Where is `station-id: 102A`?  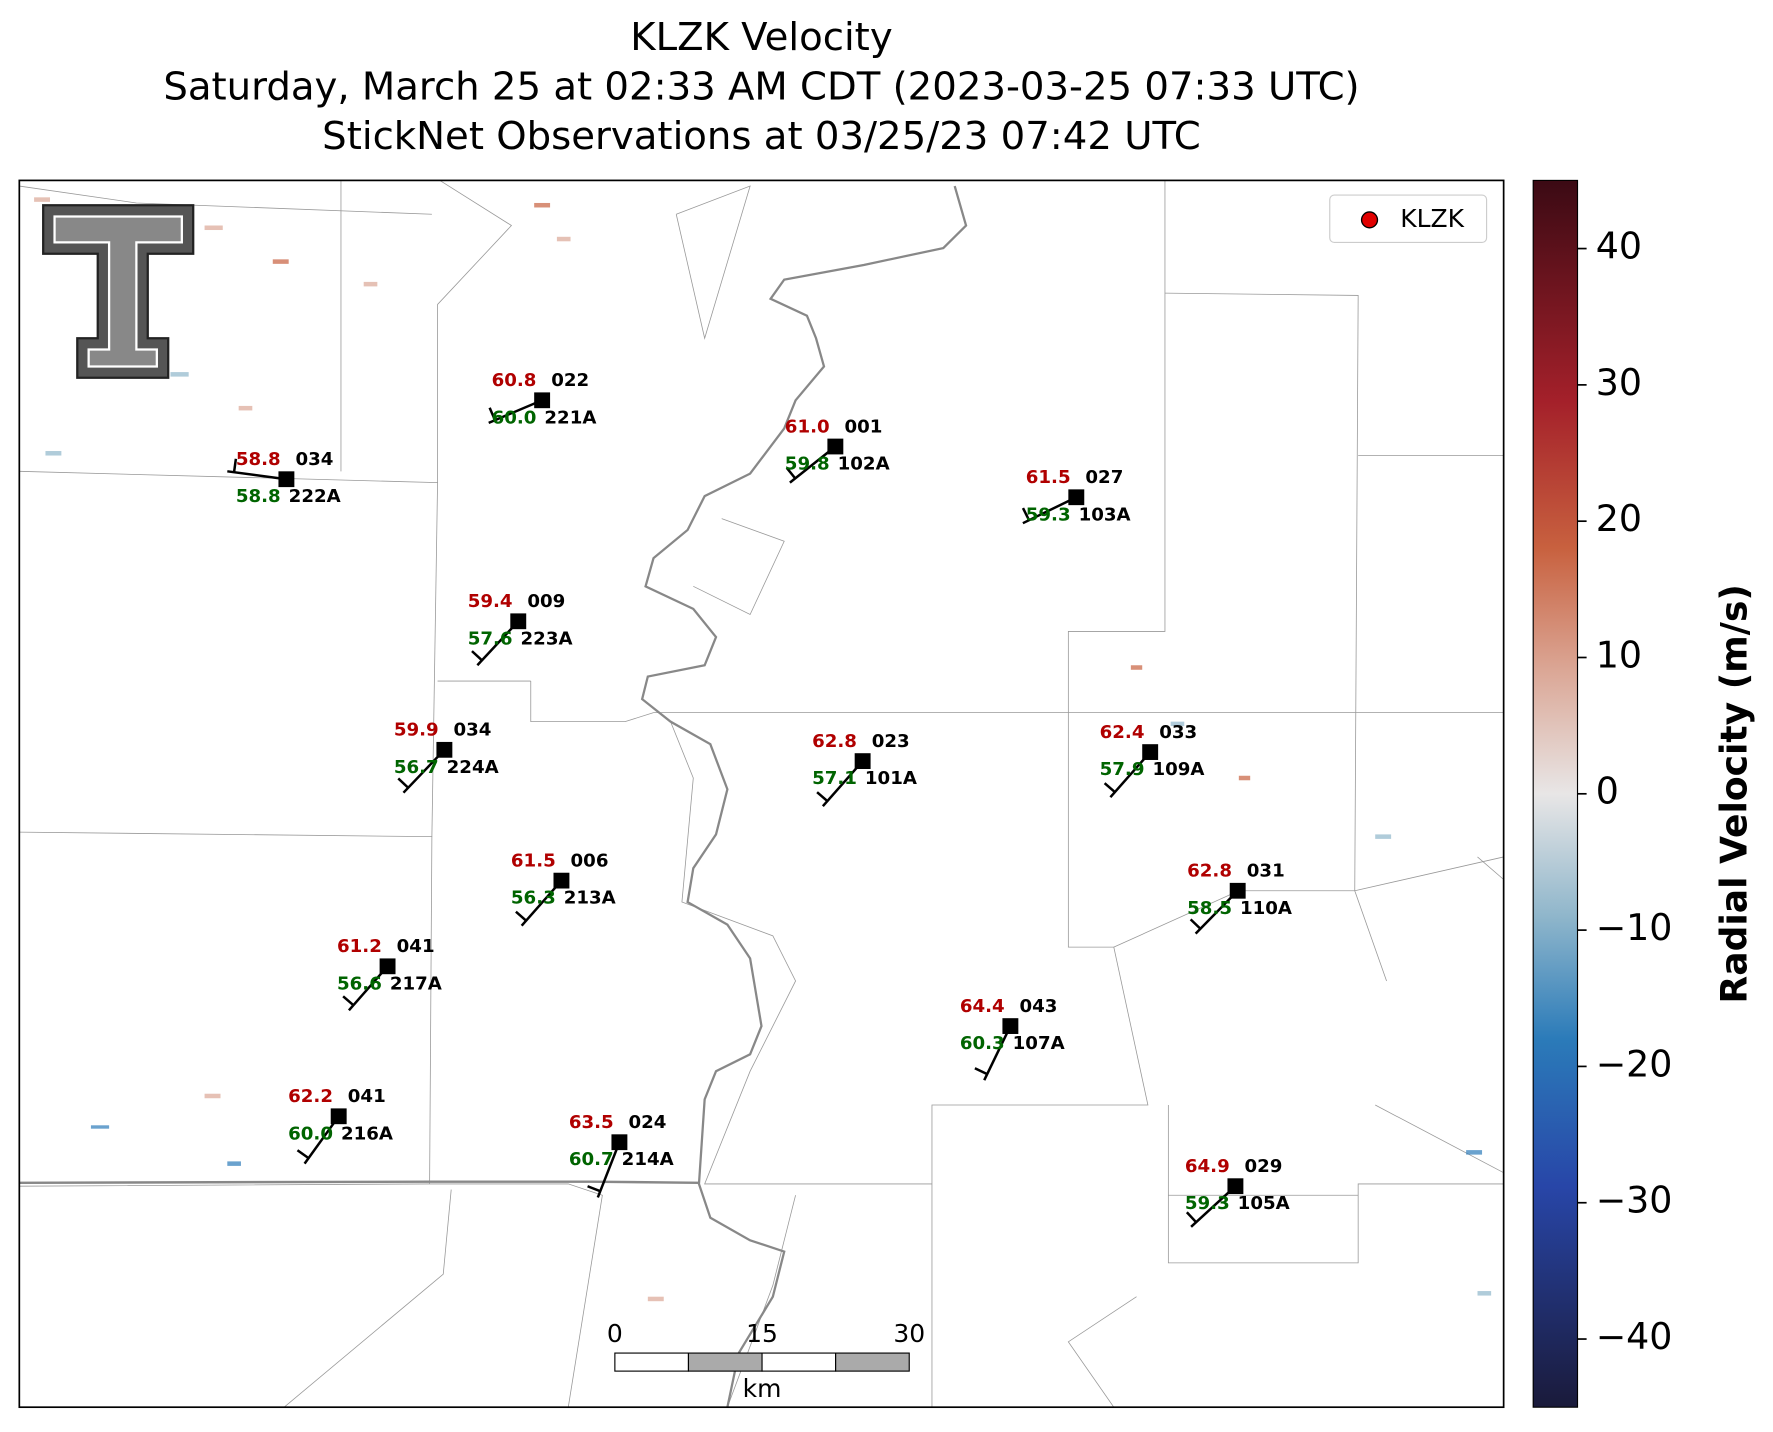
station-id: 102A is located at coordinates (864, 464).